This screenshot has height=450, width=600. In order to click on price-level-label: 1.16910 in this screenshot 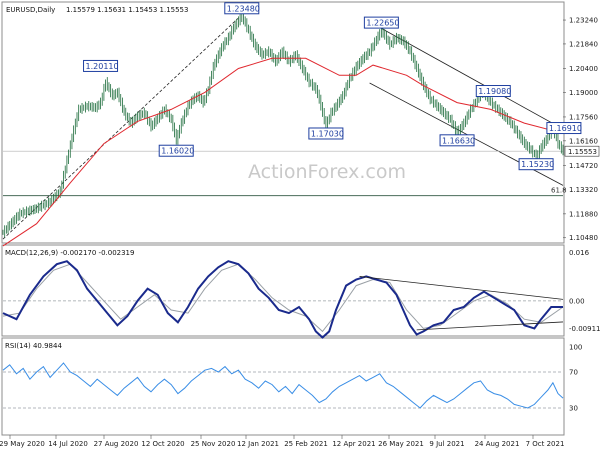, I will do `click(565, 128)`.